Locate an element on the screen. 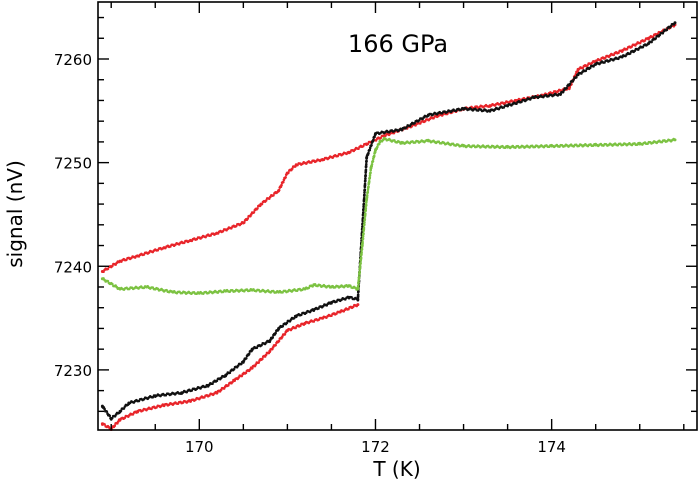  y-tick-label: 7240 is located at coordinates (73, 267).